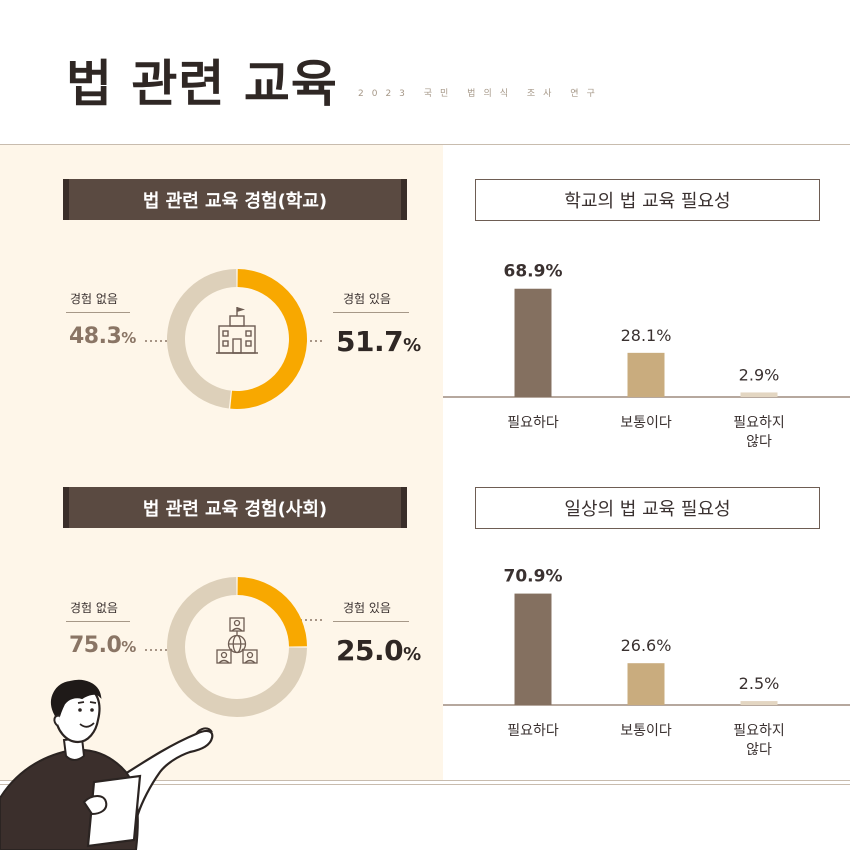 This screenshot has width=850, height=850. I want to click on society-yes-percent: 25.0%, so click(378, 650).